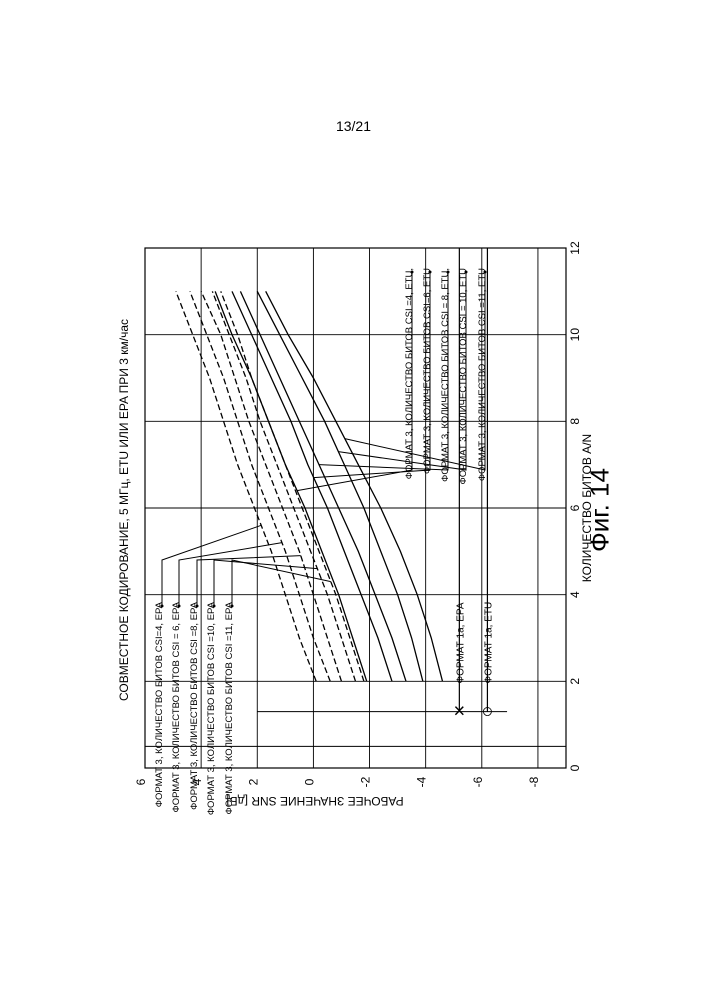 The width and height of the screenshot is (707, 1000). Describe the element at coordinates (534, 781) in the screenshot. I see `y-tick-label: -8` at that location.